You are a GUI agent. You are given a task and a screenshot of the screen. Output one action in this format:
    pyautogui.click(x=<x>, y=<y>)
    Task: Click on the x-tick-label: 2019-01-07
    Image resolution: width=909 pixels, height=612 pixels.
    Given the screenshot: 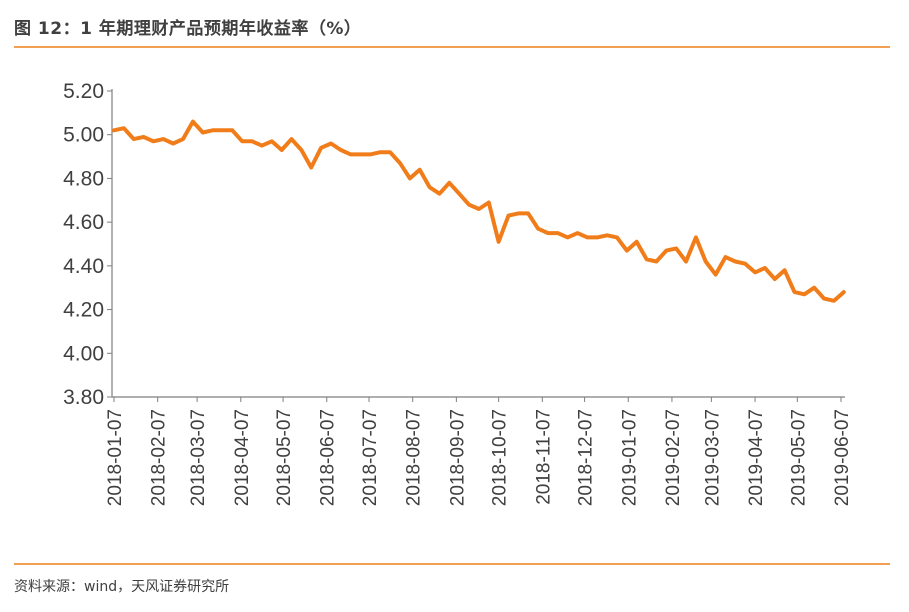 What is the action you would take?
    pyautogui.click(x=629, y=457)
    